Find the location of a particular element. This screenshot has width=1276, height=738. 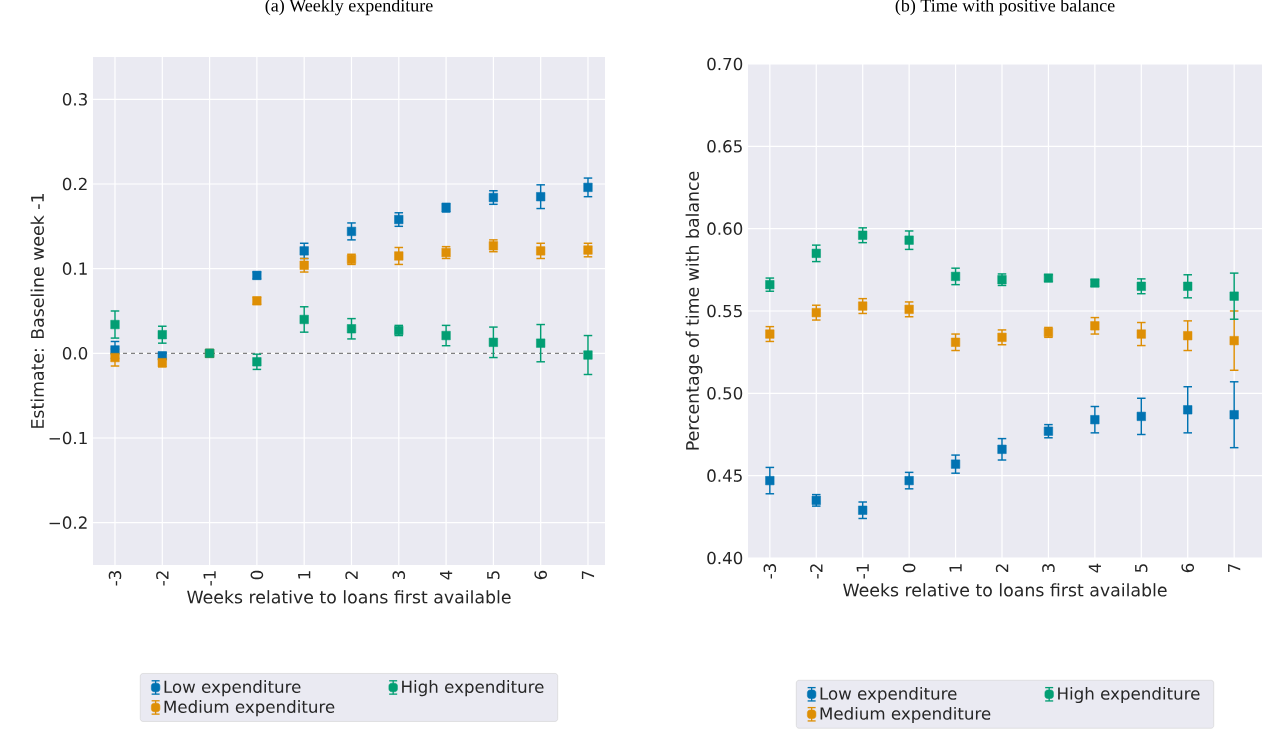

y-tick-label: −0.1 is located at coordinates (68, 438).